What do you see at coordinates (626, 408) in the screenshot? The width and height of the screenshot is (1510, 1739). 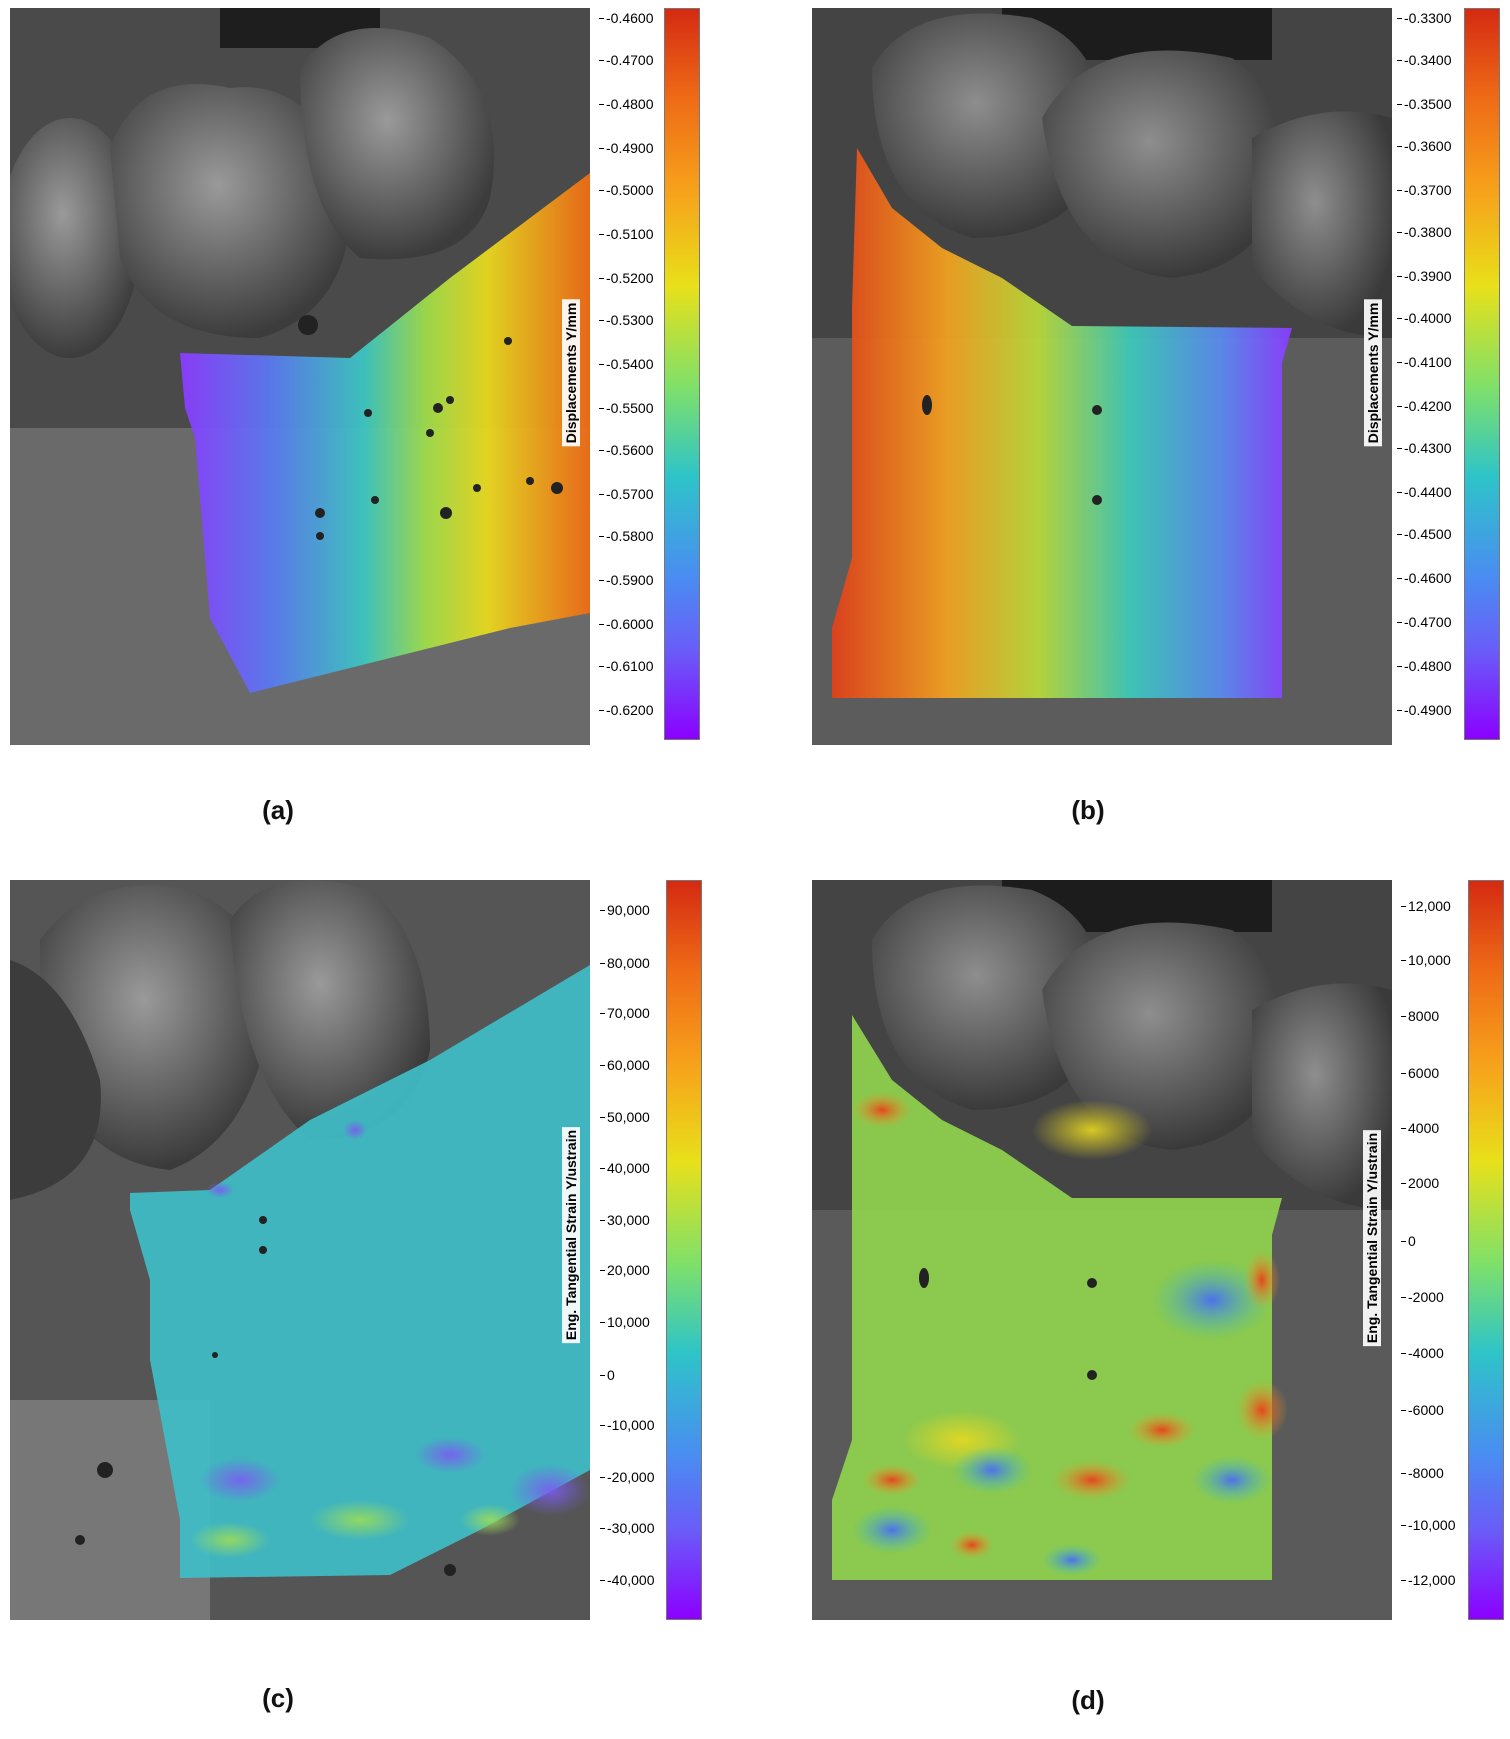 I see `tick-label: -0.5500` at bounding box center [626, 408].